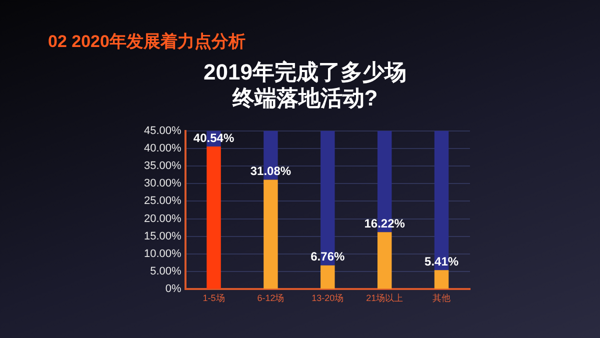 This screenshot has width=600, height=338. What do you see at coordinates (166, 272) in the screenshot?
I see `y-tick-label: 5.00%` at bounding box center [166, 272].